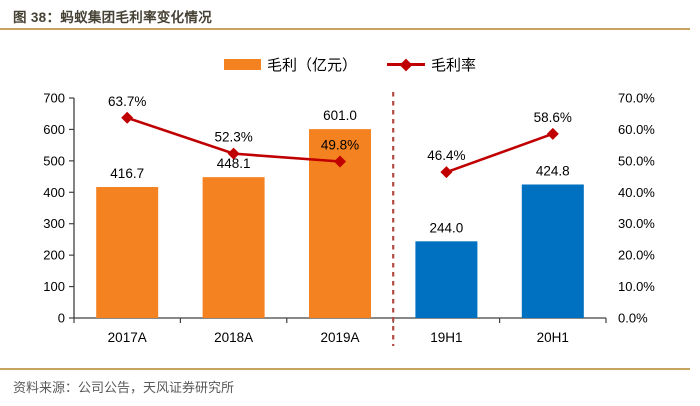  What do you see at coordinates (636, 223) in the screenshot?
I see `right-axis-tick-label: 30.0%` at bounding box center [636, 223].